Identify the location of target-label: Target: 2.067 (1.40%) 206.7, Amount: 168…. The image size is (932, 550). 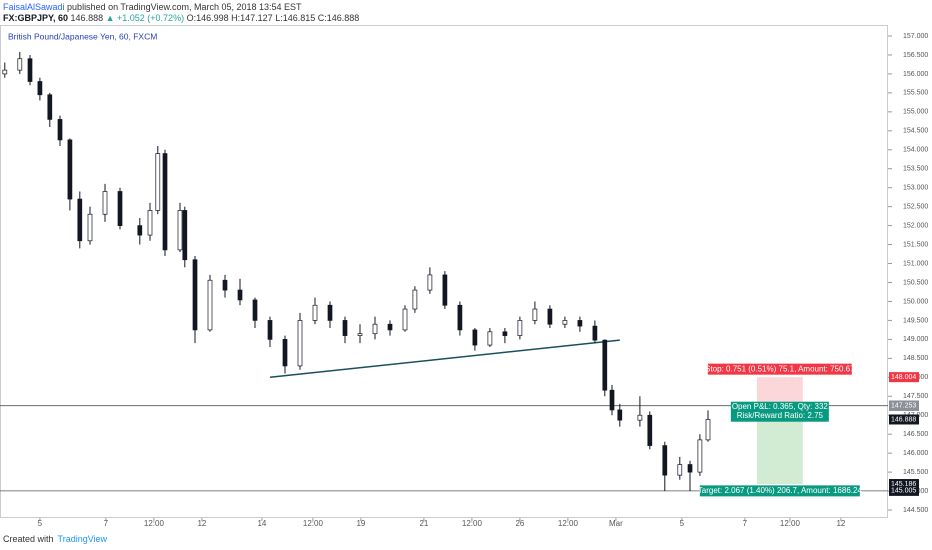
(780, 490).